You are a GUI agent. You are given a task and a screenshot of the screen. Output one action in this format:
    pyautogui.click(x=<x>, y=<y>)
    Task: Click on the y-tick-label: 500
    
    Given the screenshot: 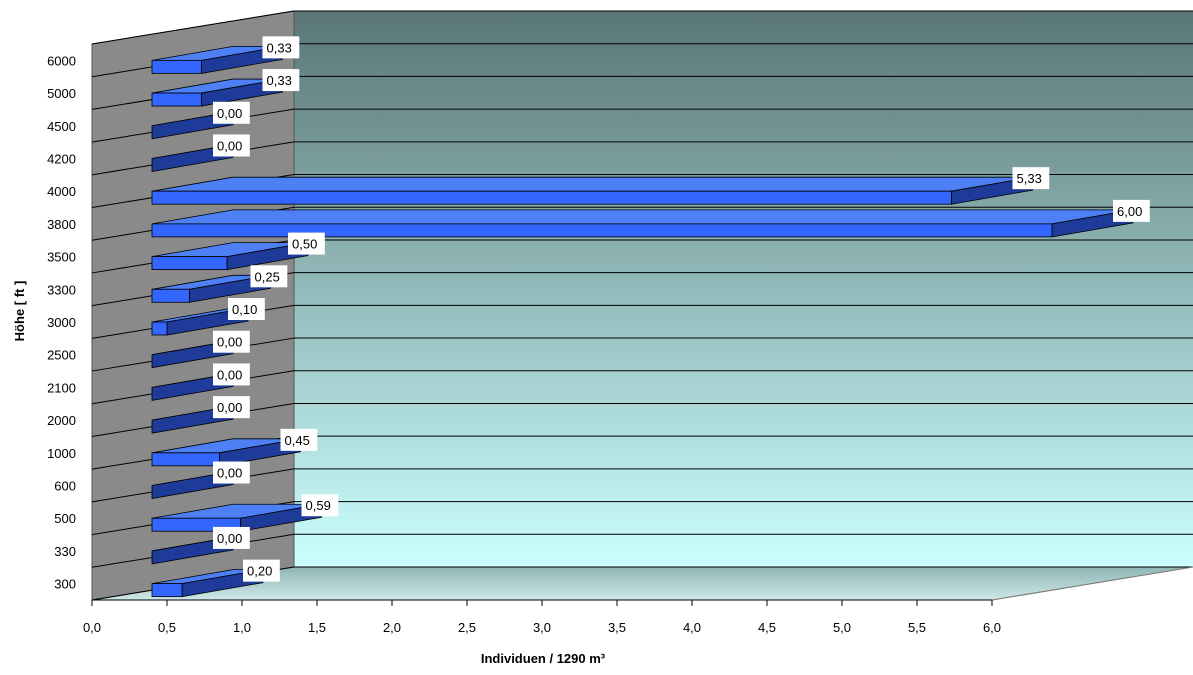 What is the action you would take?
    pyautogui.click(x=65, y=518)
    